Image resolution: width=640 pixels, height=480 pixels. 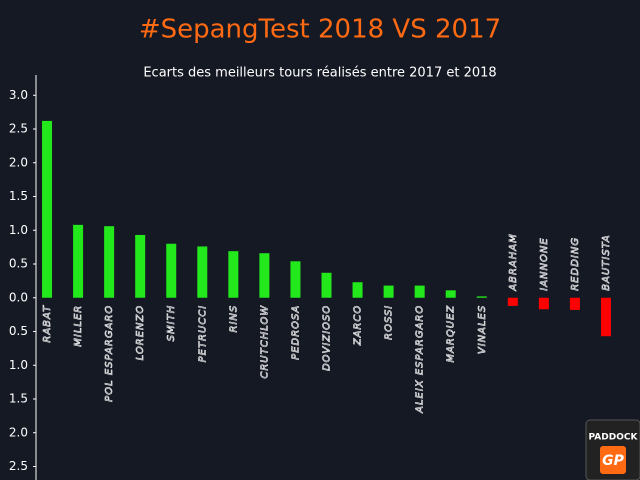 I want to click on x-tick-label: MILLER, so click(x=78, y=326).